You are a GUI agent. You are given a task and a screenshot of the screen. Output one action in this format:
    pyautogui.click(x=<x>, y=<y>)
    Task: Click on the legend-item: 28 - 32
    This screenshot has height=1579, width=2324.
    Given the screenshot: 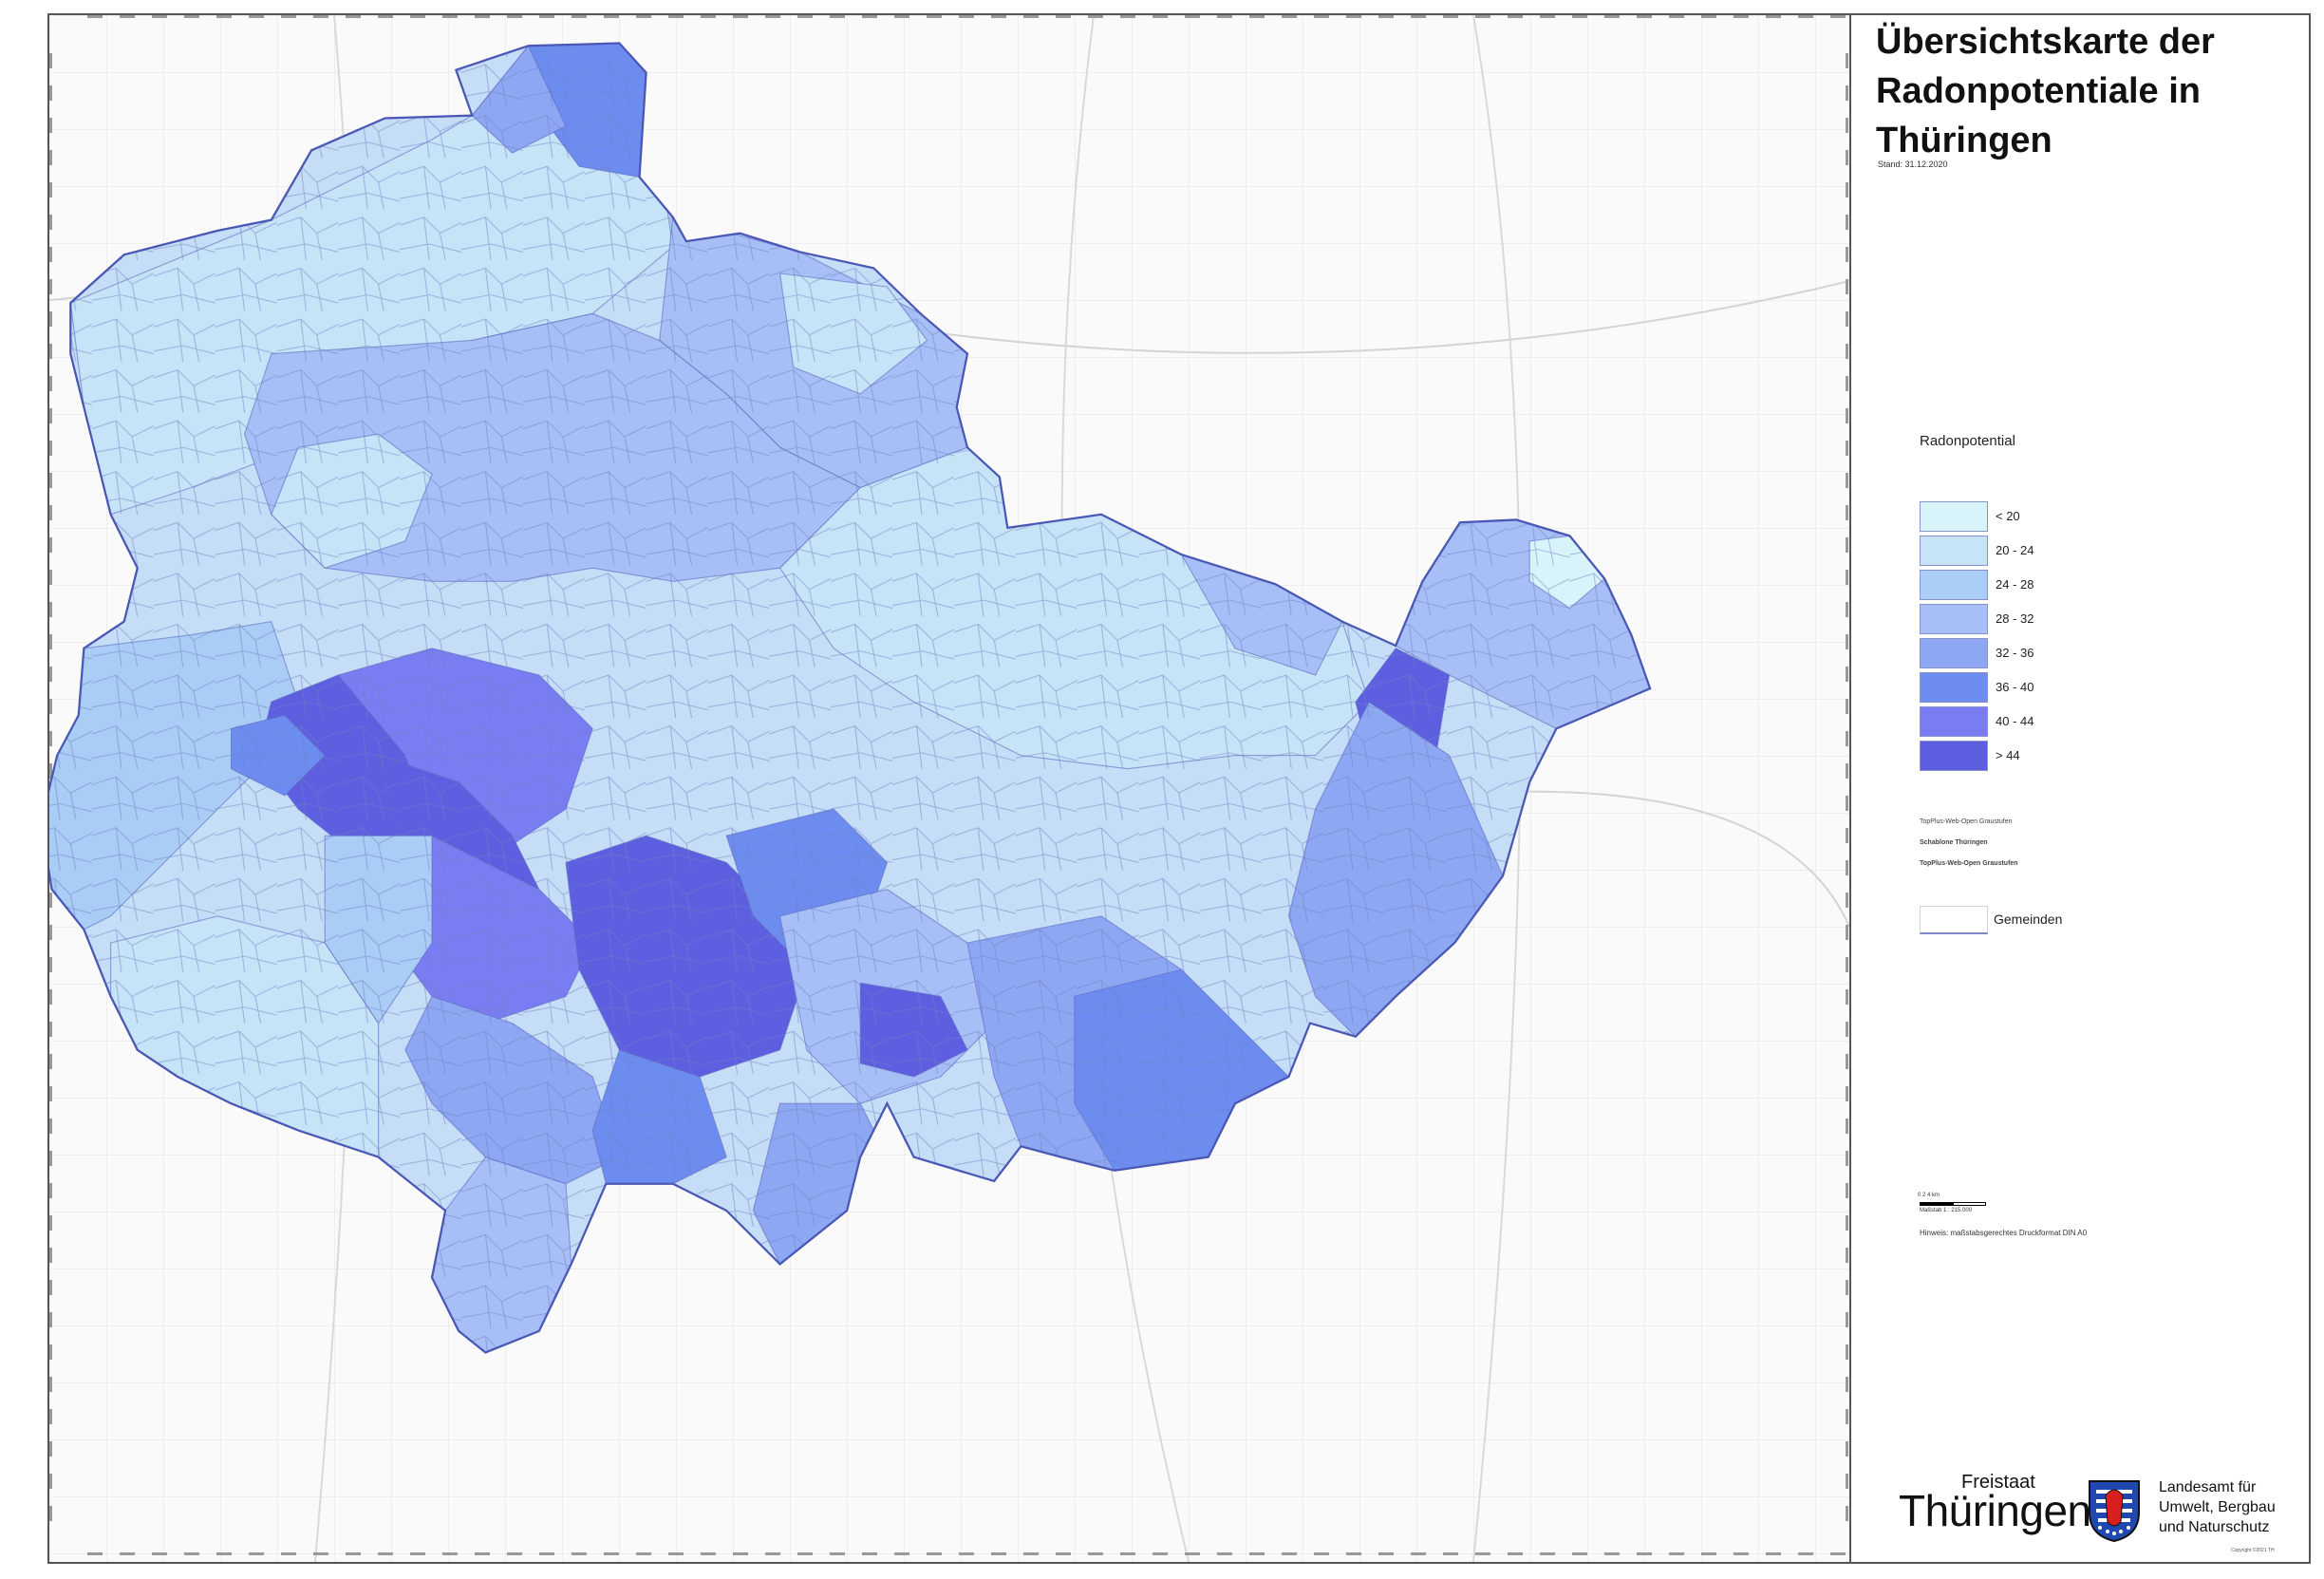 What is the action you would take?
    pyautogui.click(x=2062, y=619)
    